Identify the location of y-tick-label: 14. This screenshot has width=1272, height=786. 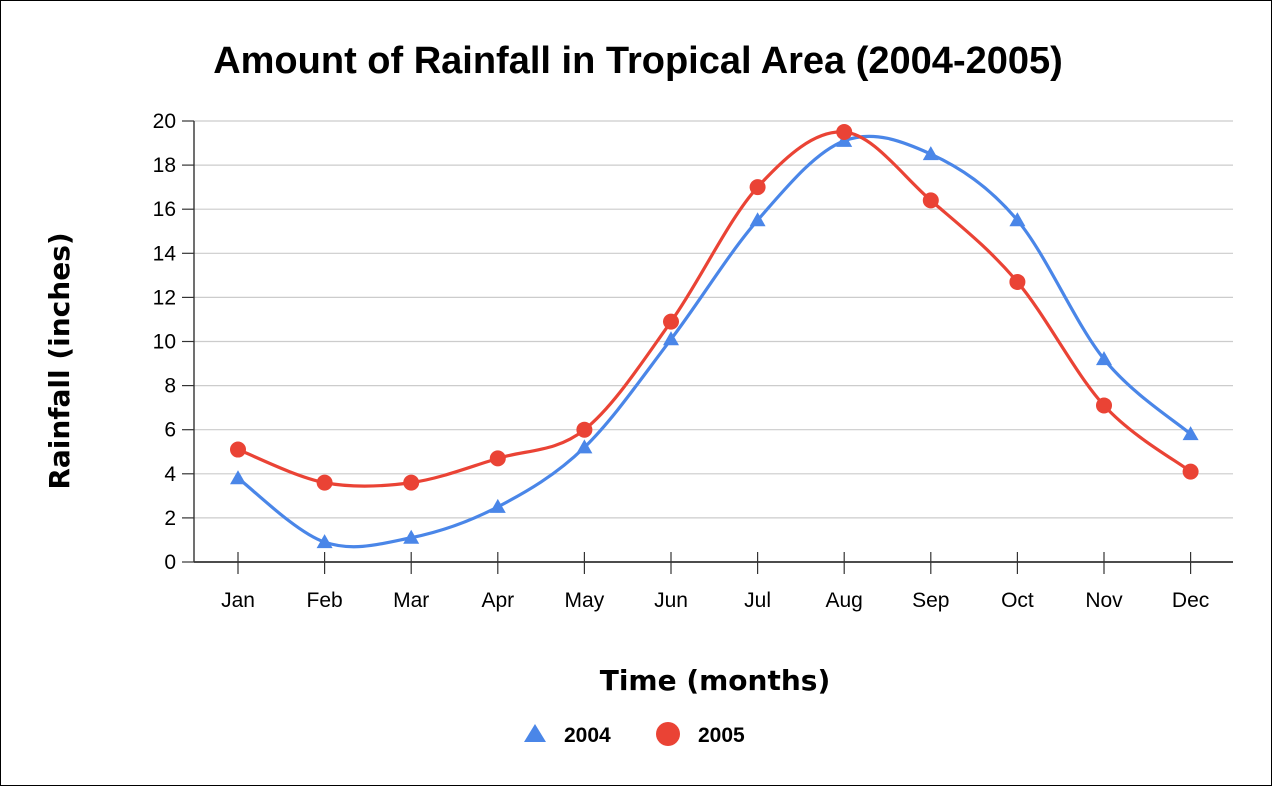
(165, 253).